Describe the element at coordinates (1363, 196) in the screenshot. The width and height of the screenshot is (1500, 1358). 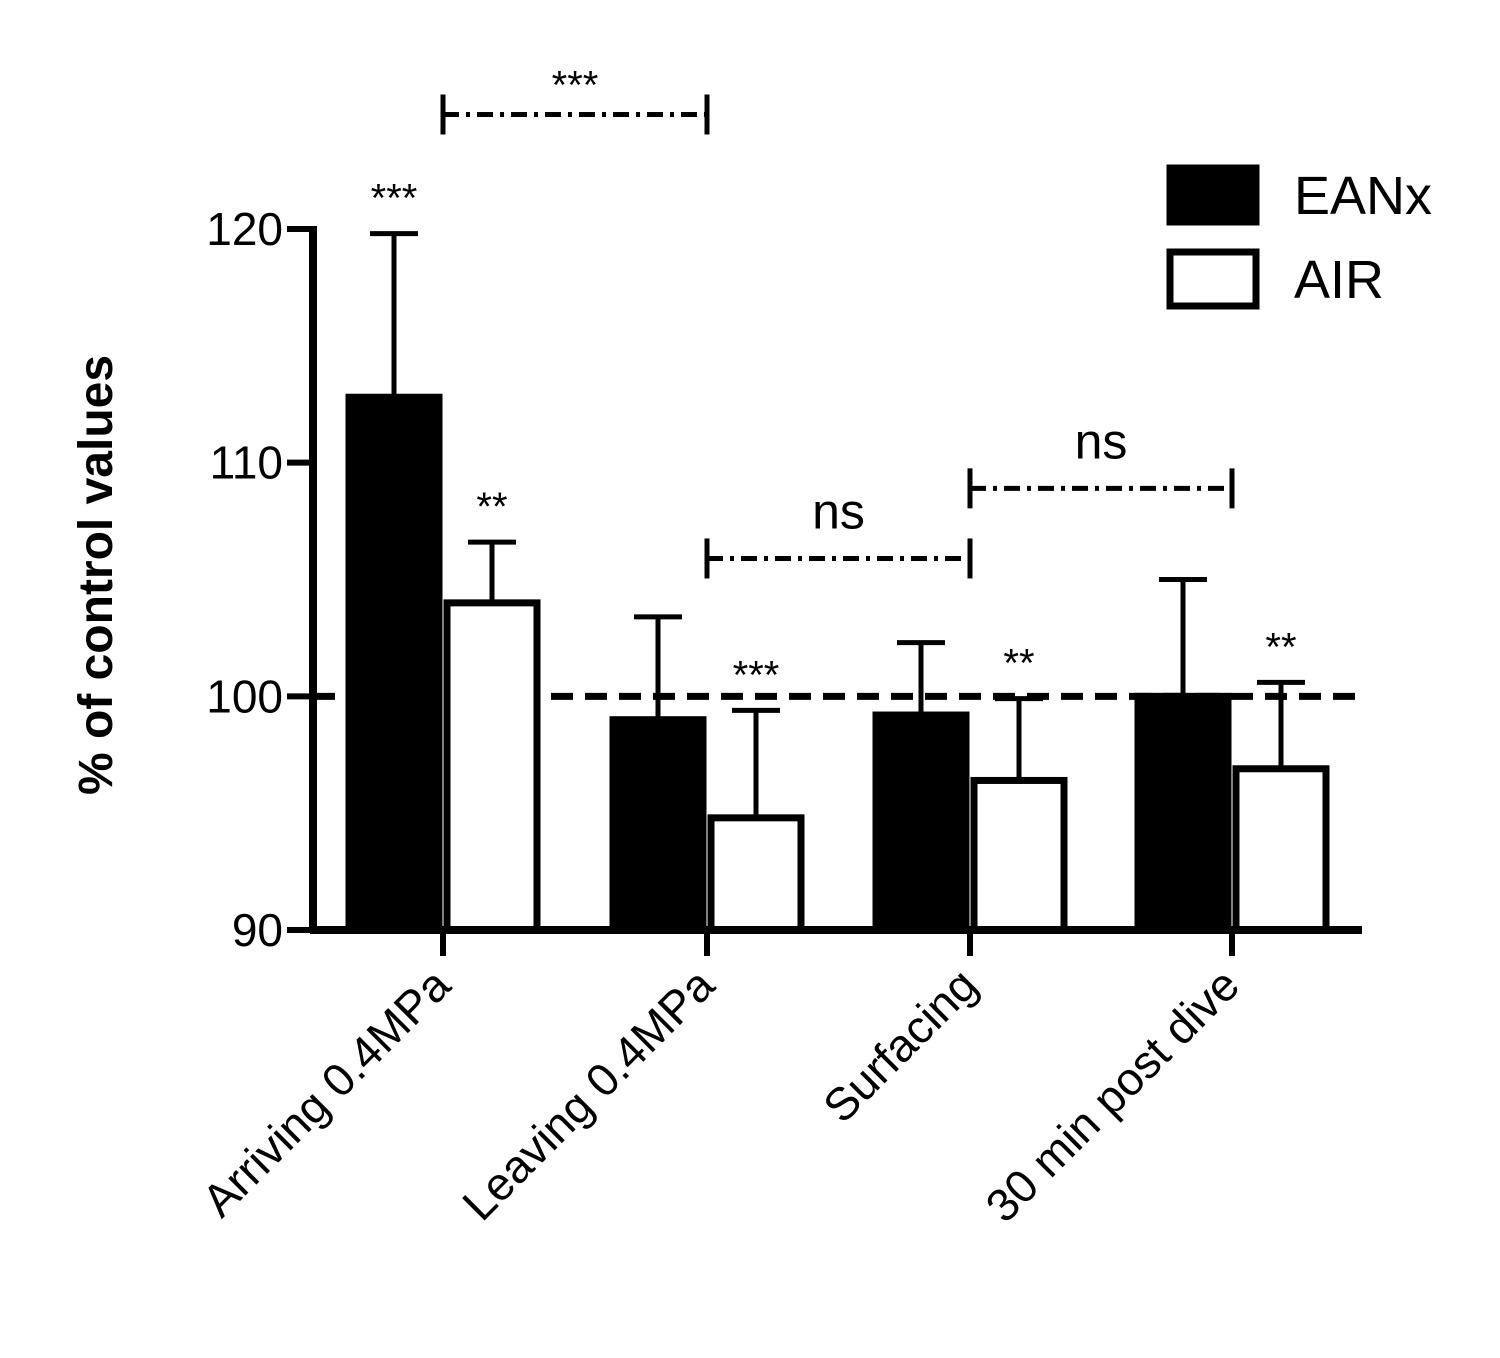
I see `legend-label: EANx` at that location.